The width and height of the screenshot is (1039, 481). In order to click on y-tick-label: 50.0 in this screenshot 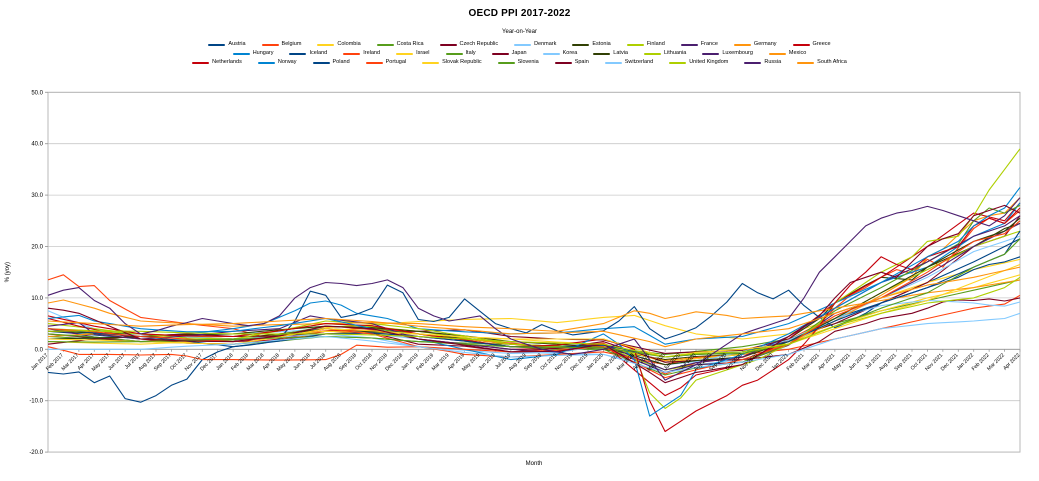, I will do `click(37, 93)`.